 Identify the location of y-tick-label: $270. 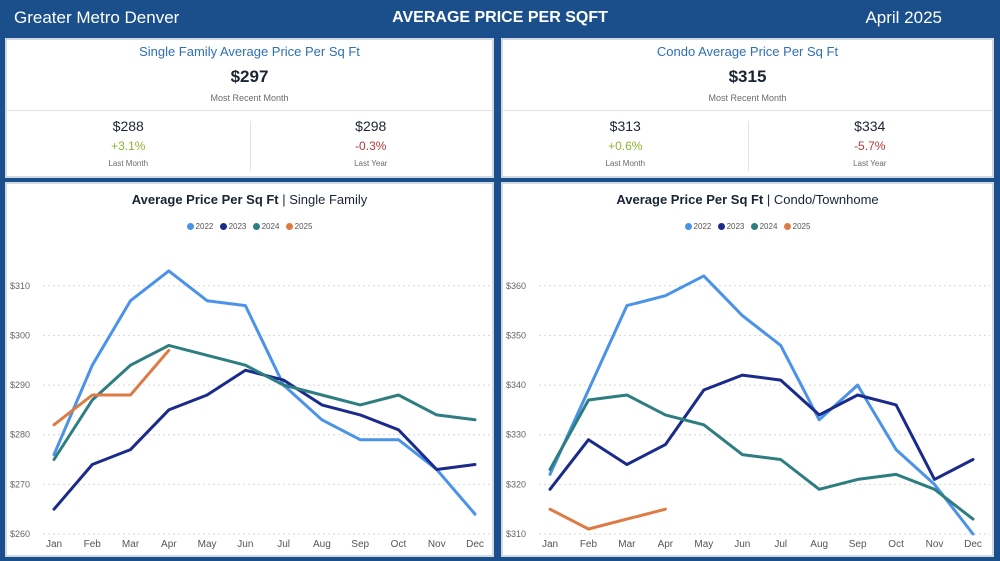
(20, 484).